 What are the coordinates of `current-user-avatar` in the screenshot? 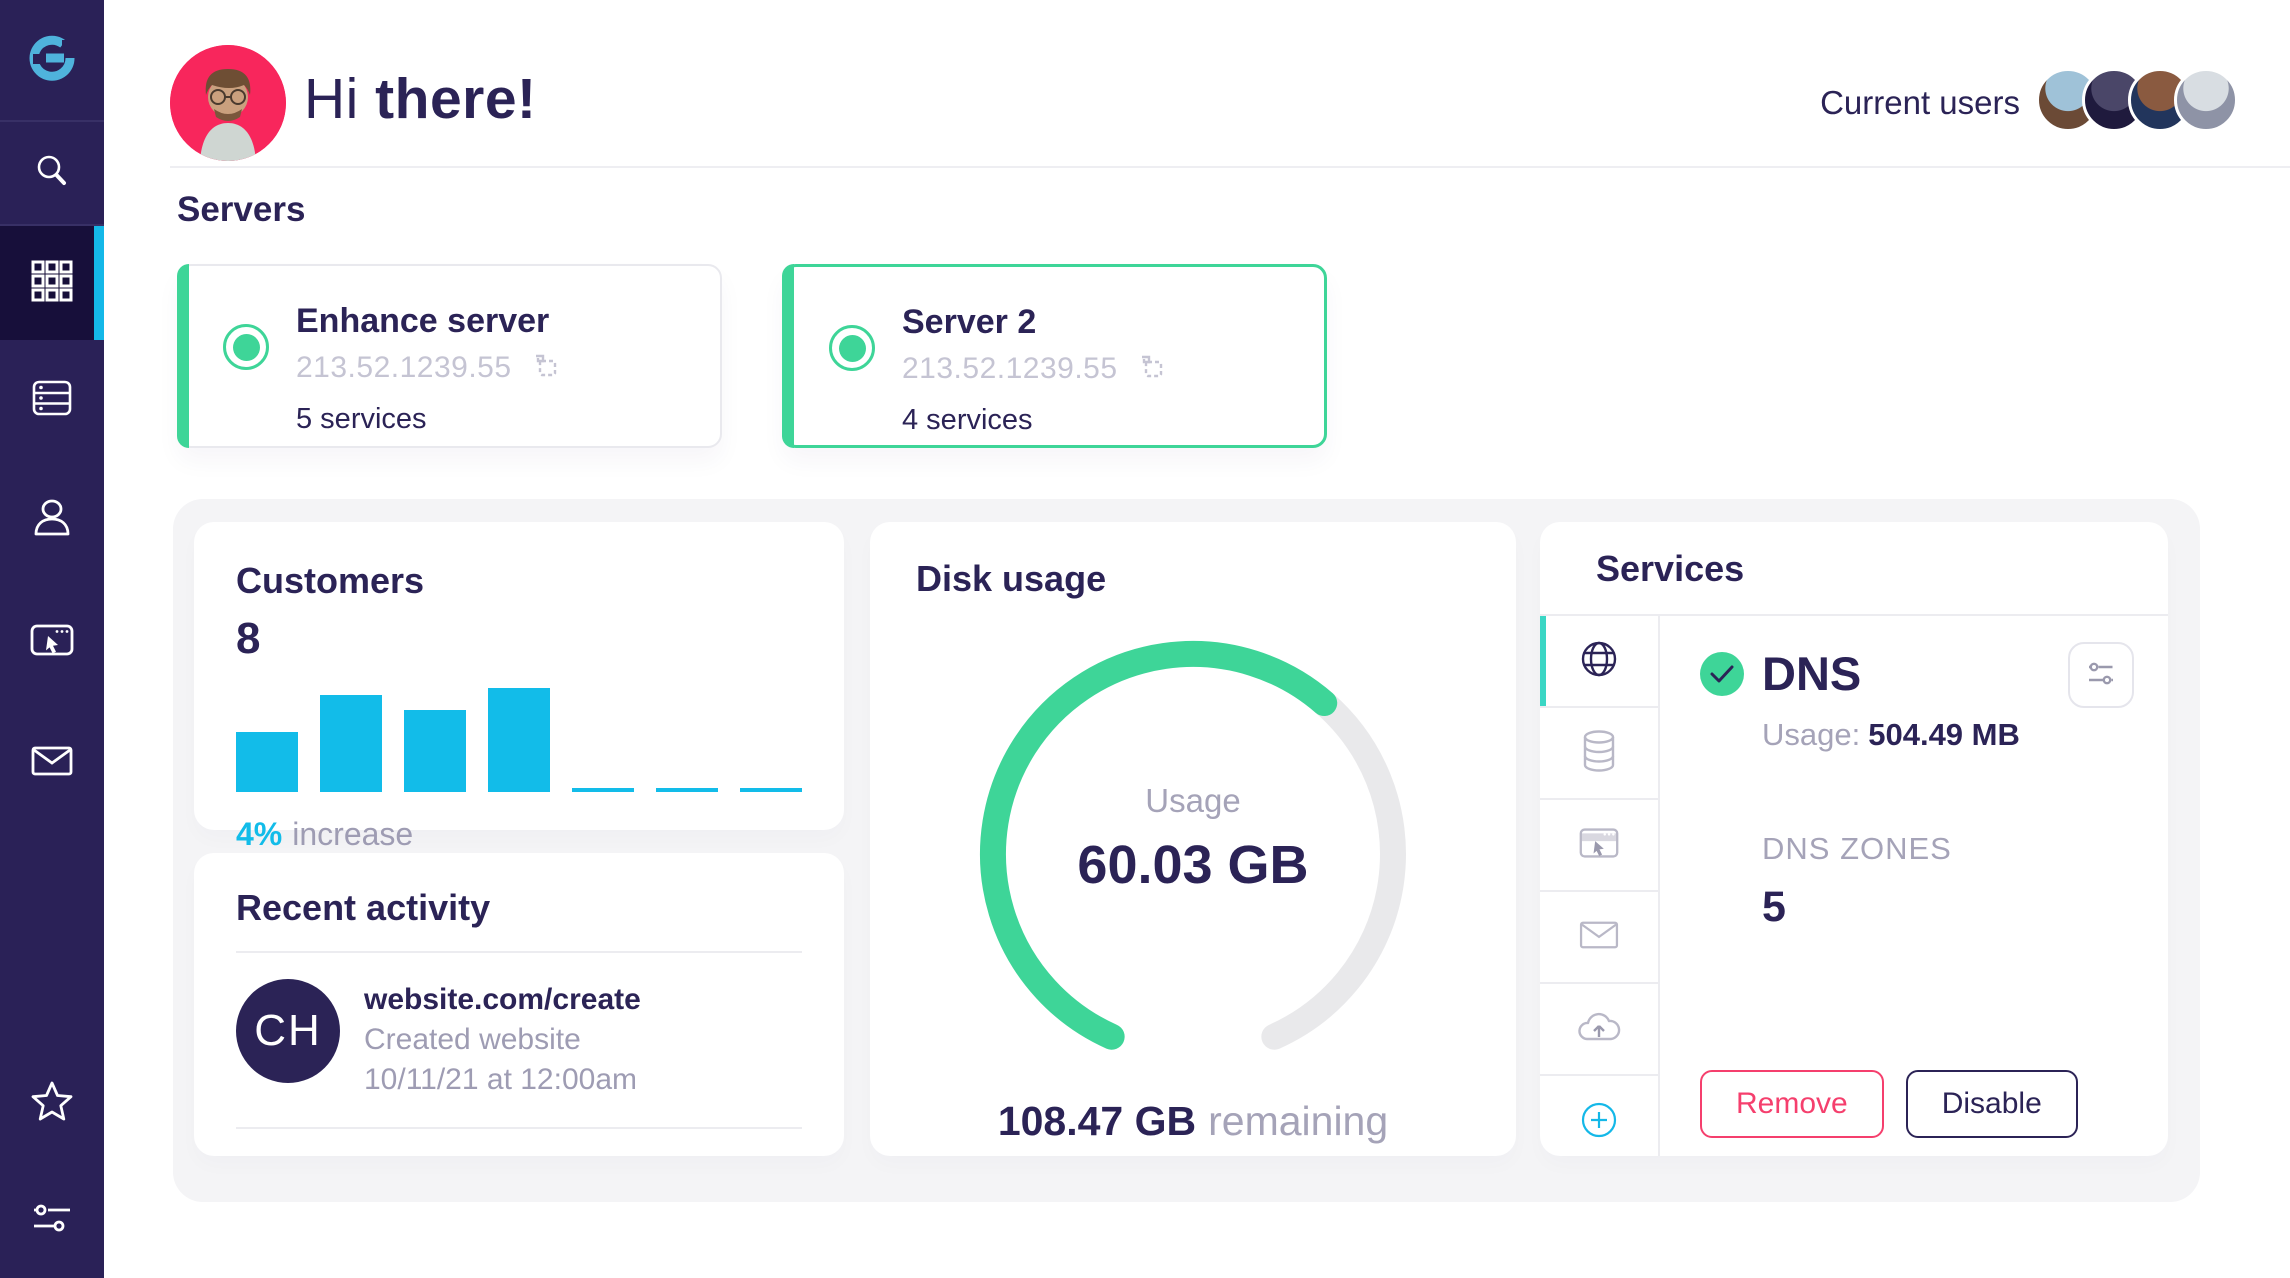 It's located at (2206, 100).